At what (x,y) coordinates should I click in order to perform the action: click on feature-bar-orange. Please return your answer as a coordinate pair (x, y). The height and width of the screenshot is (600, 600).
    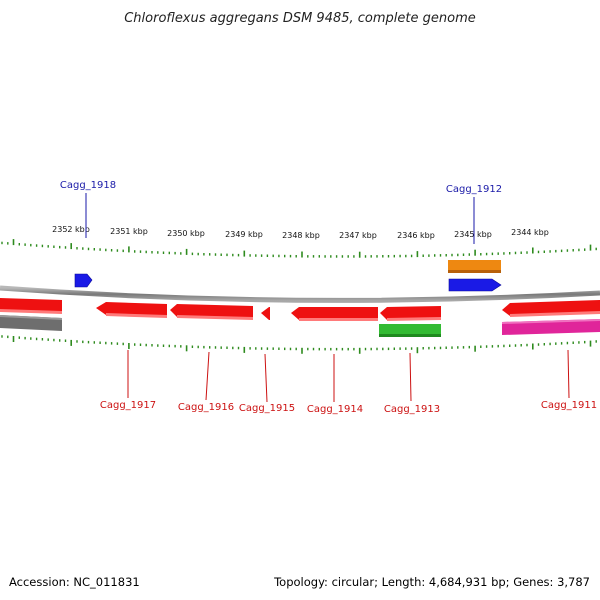
    Looking at the image, I should click on (474, 266).